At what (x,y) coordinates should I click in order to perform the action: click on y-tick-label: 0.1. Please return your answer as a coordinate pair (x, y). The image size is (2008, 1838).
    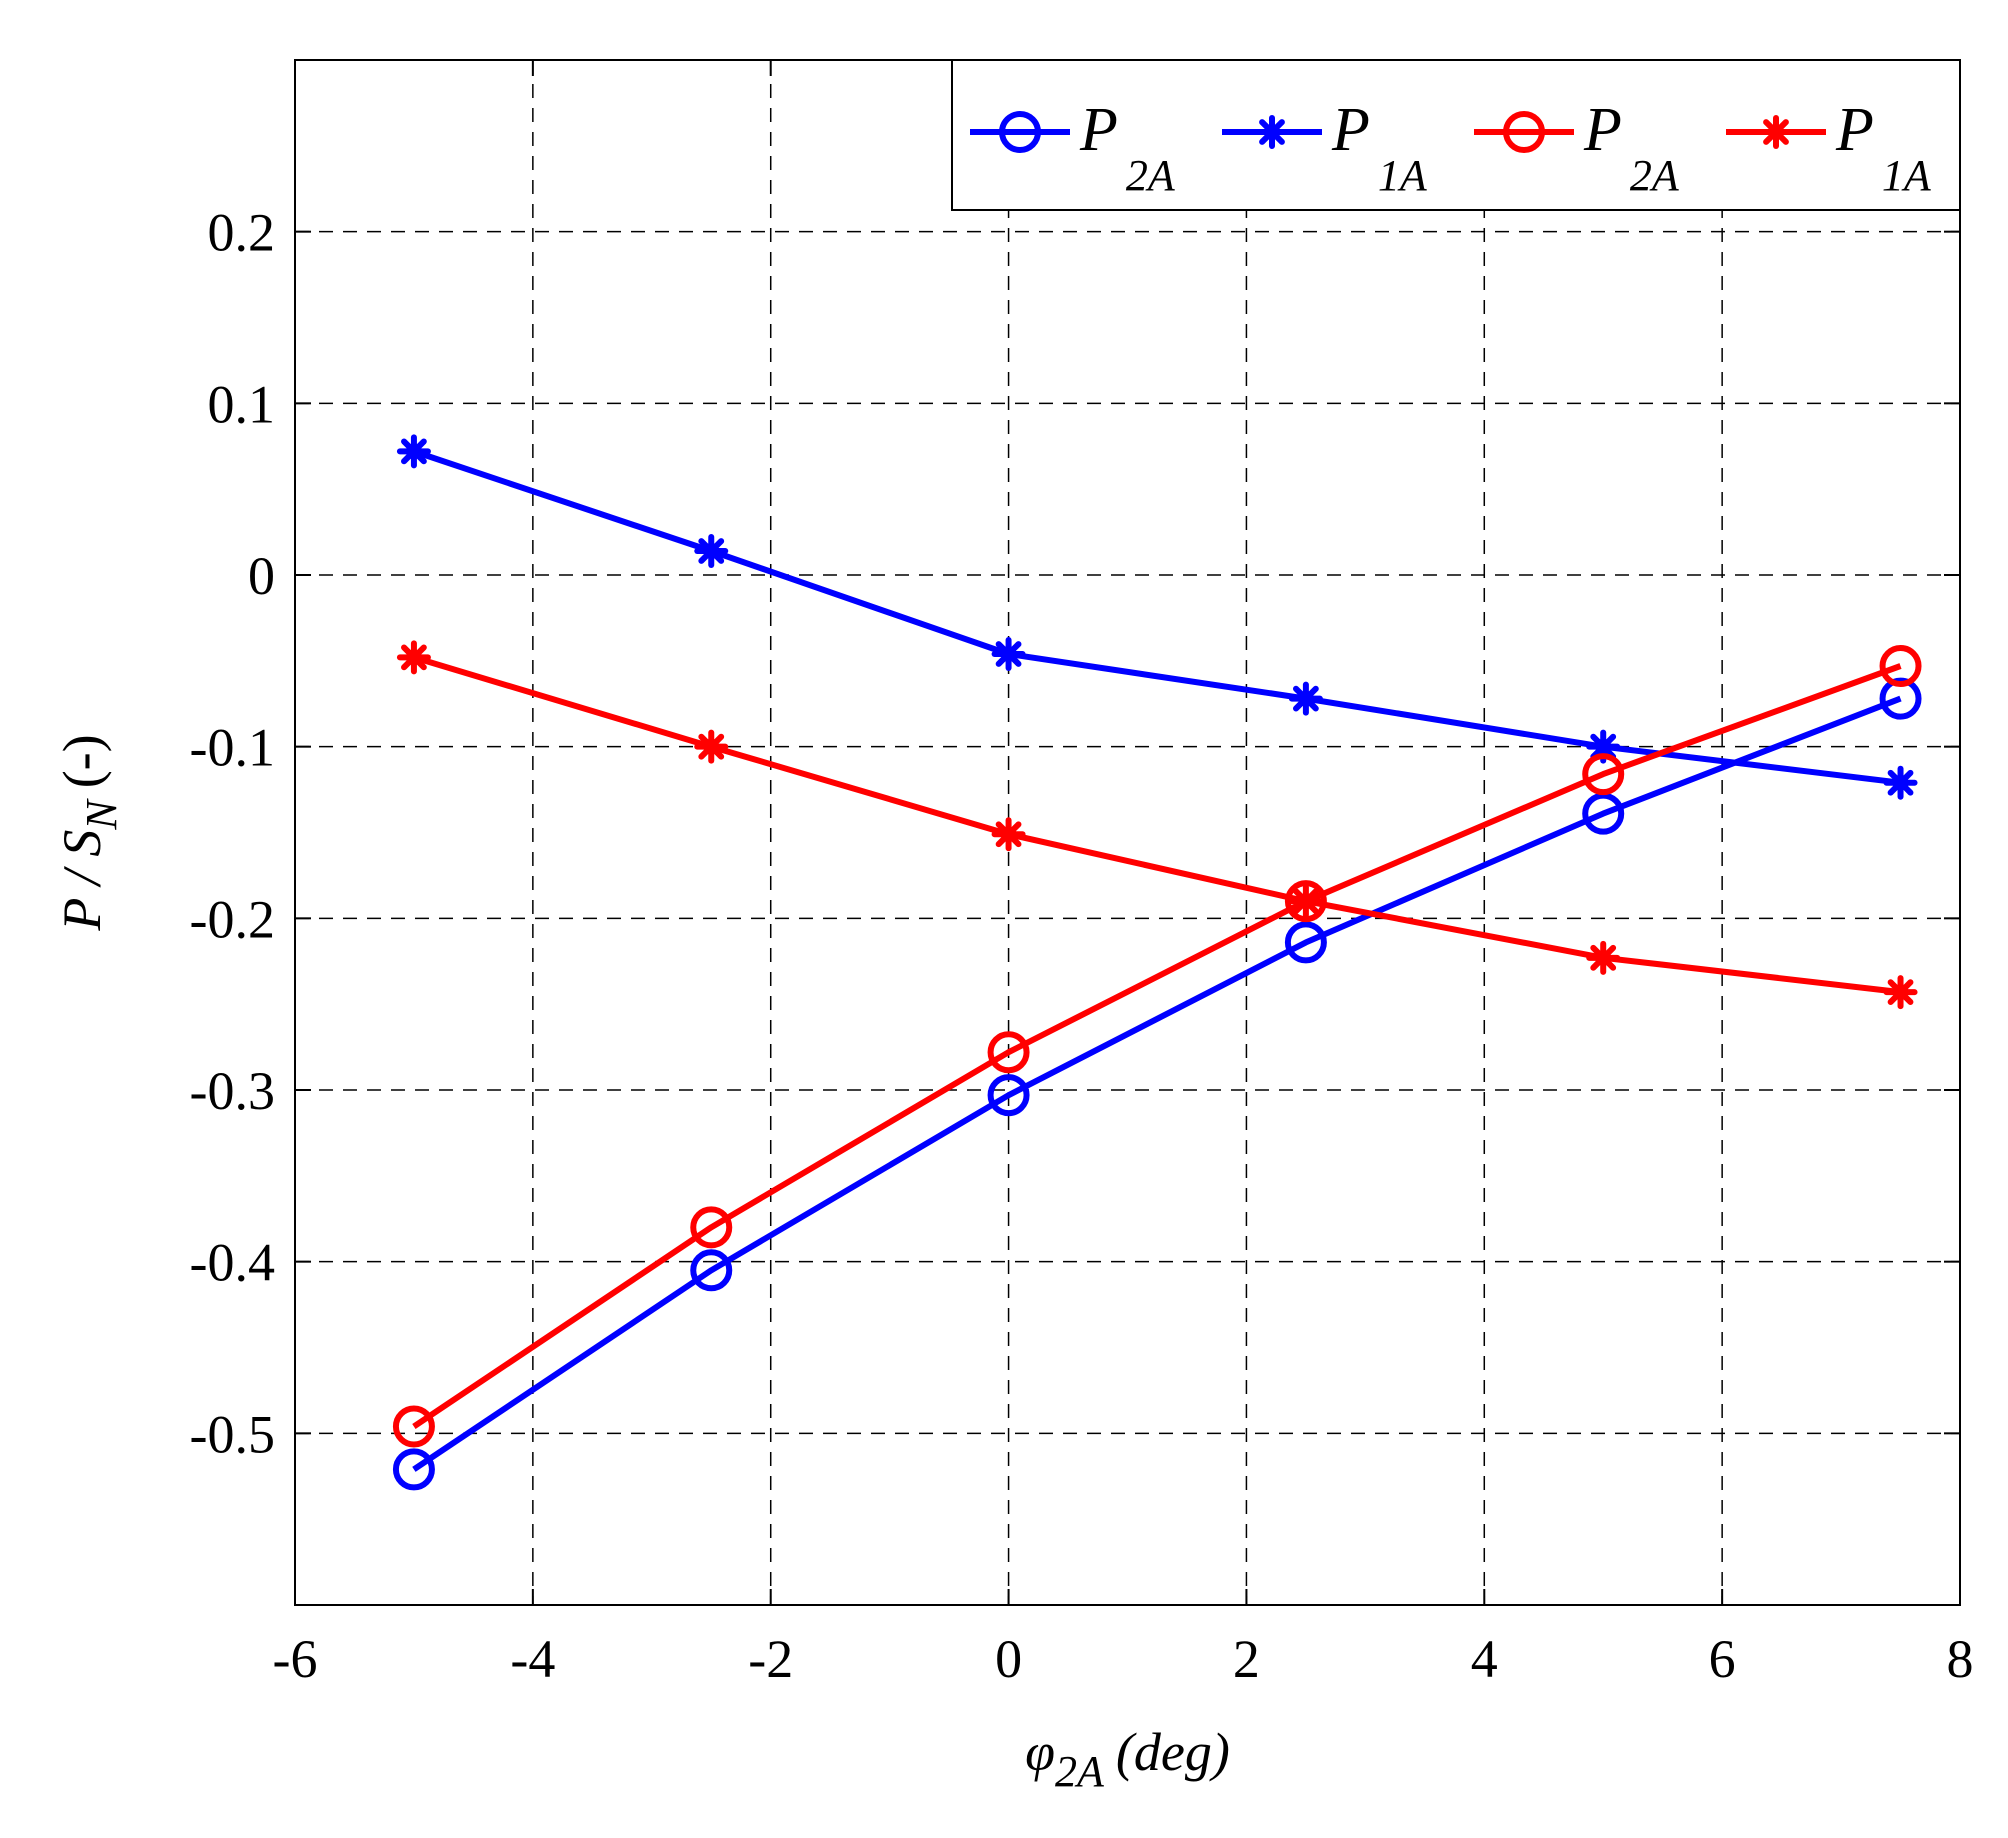
    Looking at the image, I should click on (242, 404).